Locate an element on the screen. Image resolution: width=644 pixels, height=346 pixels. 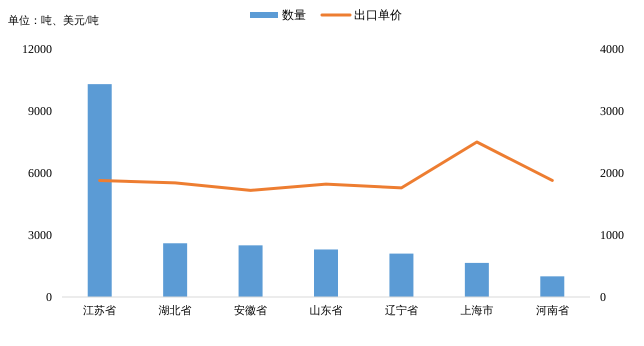
line-series is located at coordinates (326, 166).